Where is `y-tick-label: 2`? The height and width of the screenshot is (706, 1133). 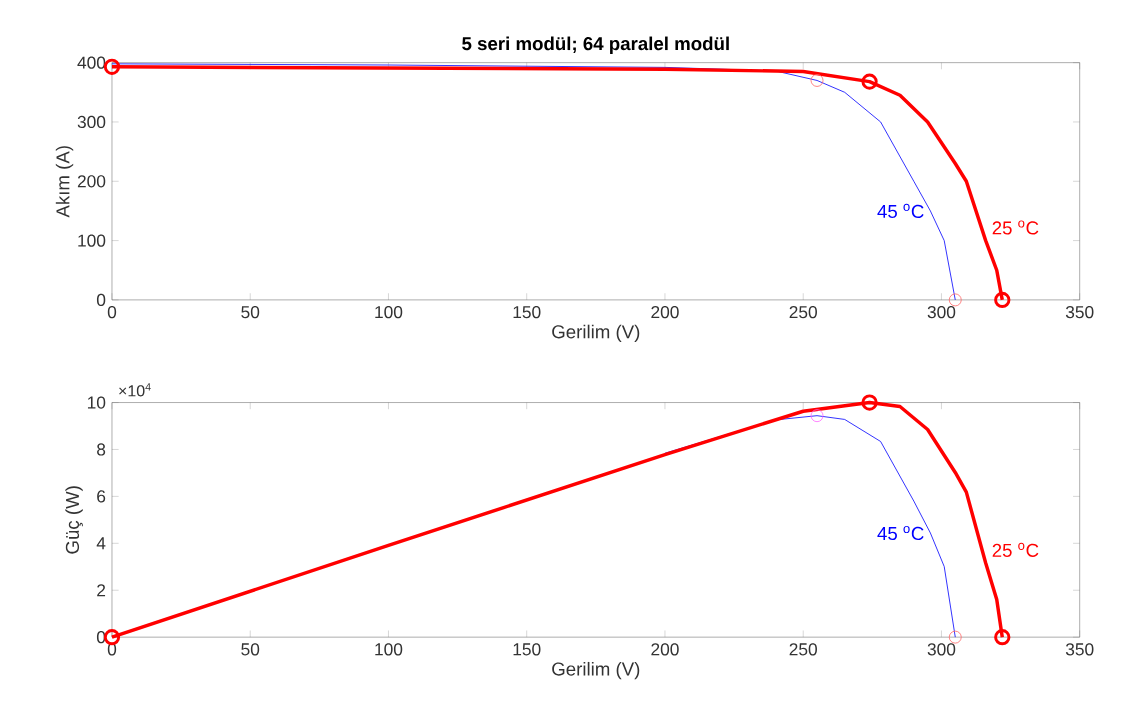 y-tick-label: 2 is located at coordinates (101, 590).